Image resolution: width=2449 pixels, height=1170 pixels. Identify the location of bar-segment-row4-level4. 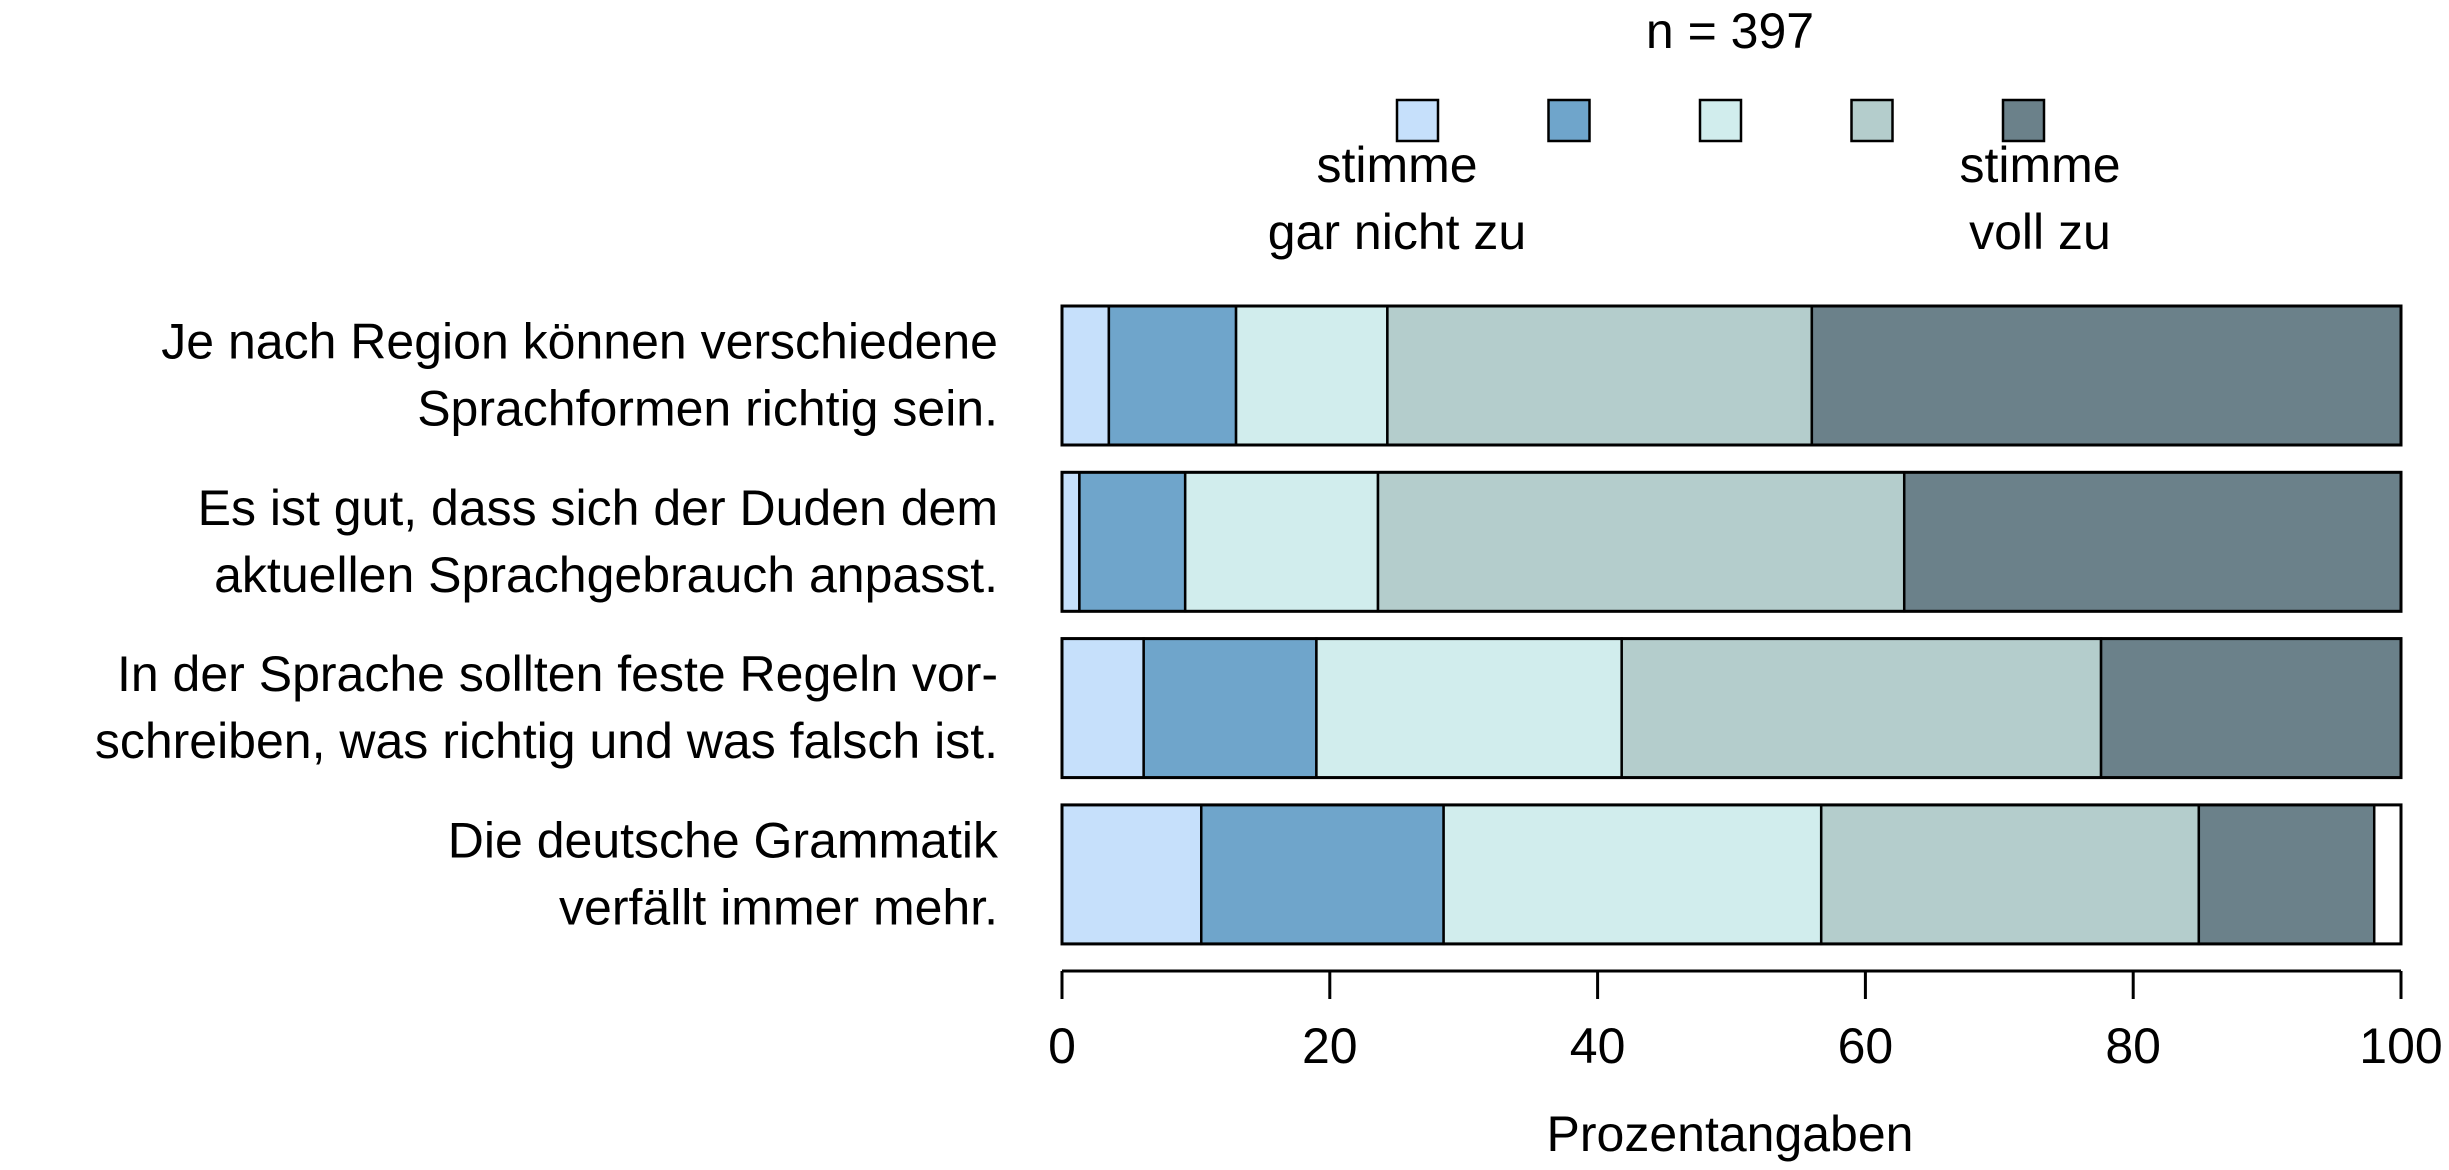
(2010, 874).